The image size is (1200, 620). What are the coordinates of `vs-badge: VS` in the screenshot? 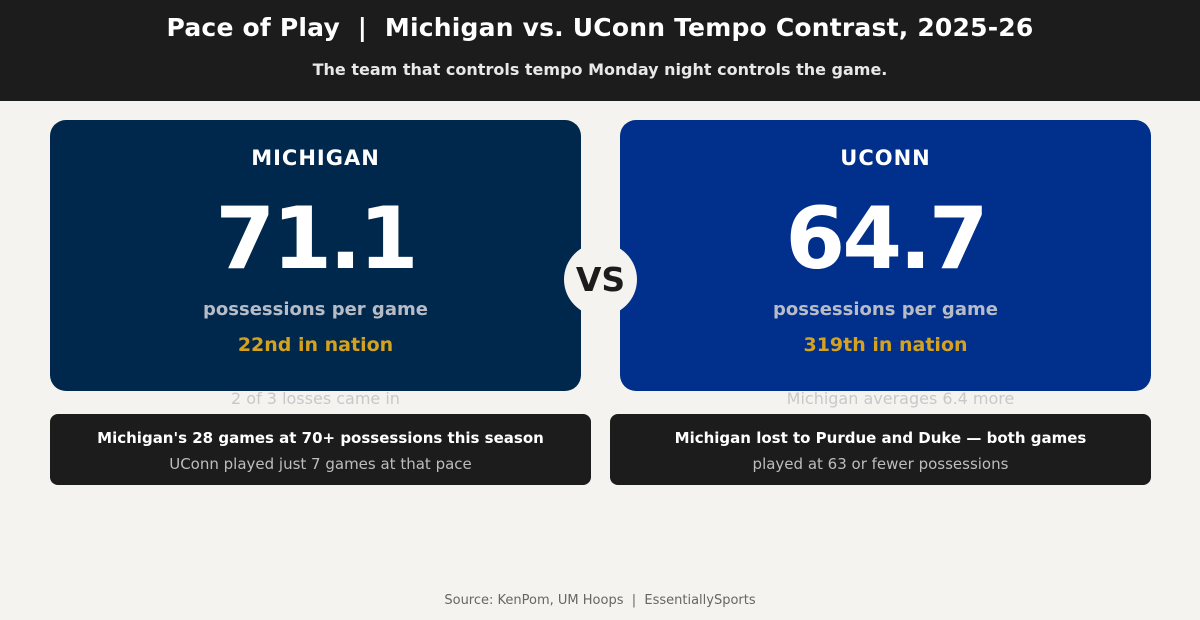 It's located at (600, 279).